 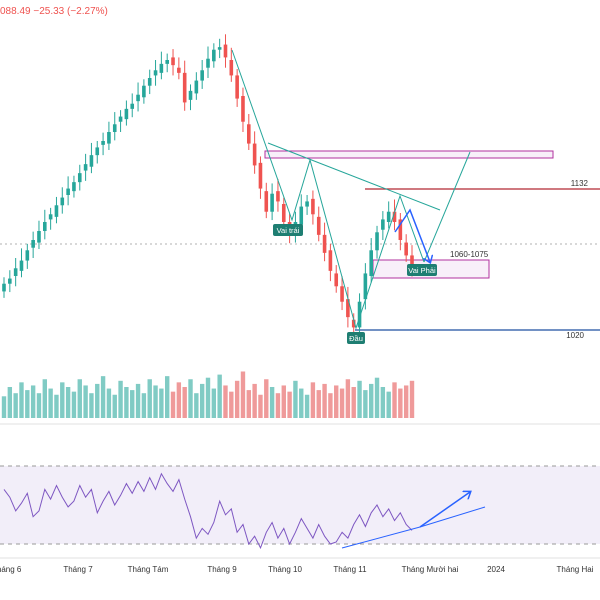 What do you see at coordinates (496, 569) in the screenshot?
I see `time-axis-label: 2024` at bounding box center [496, 569].